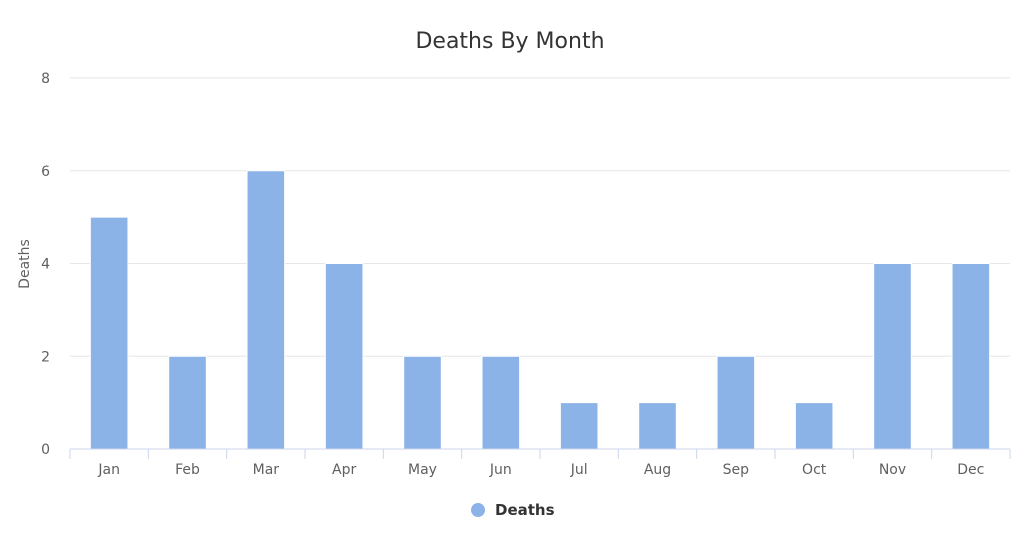 This screenshot has height=544, width=1024. I want to click on x-axis: Jan Feb Mar Apr May Jun Jul Aug Sep Oct Nov Dec, so click(540, 463).